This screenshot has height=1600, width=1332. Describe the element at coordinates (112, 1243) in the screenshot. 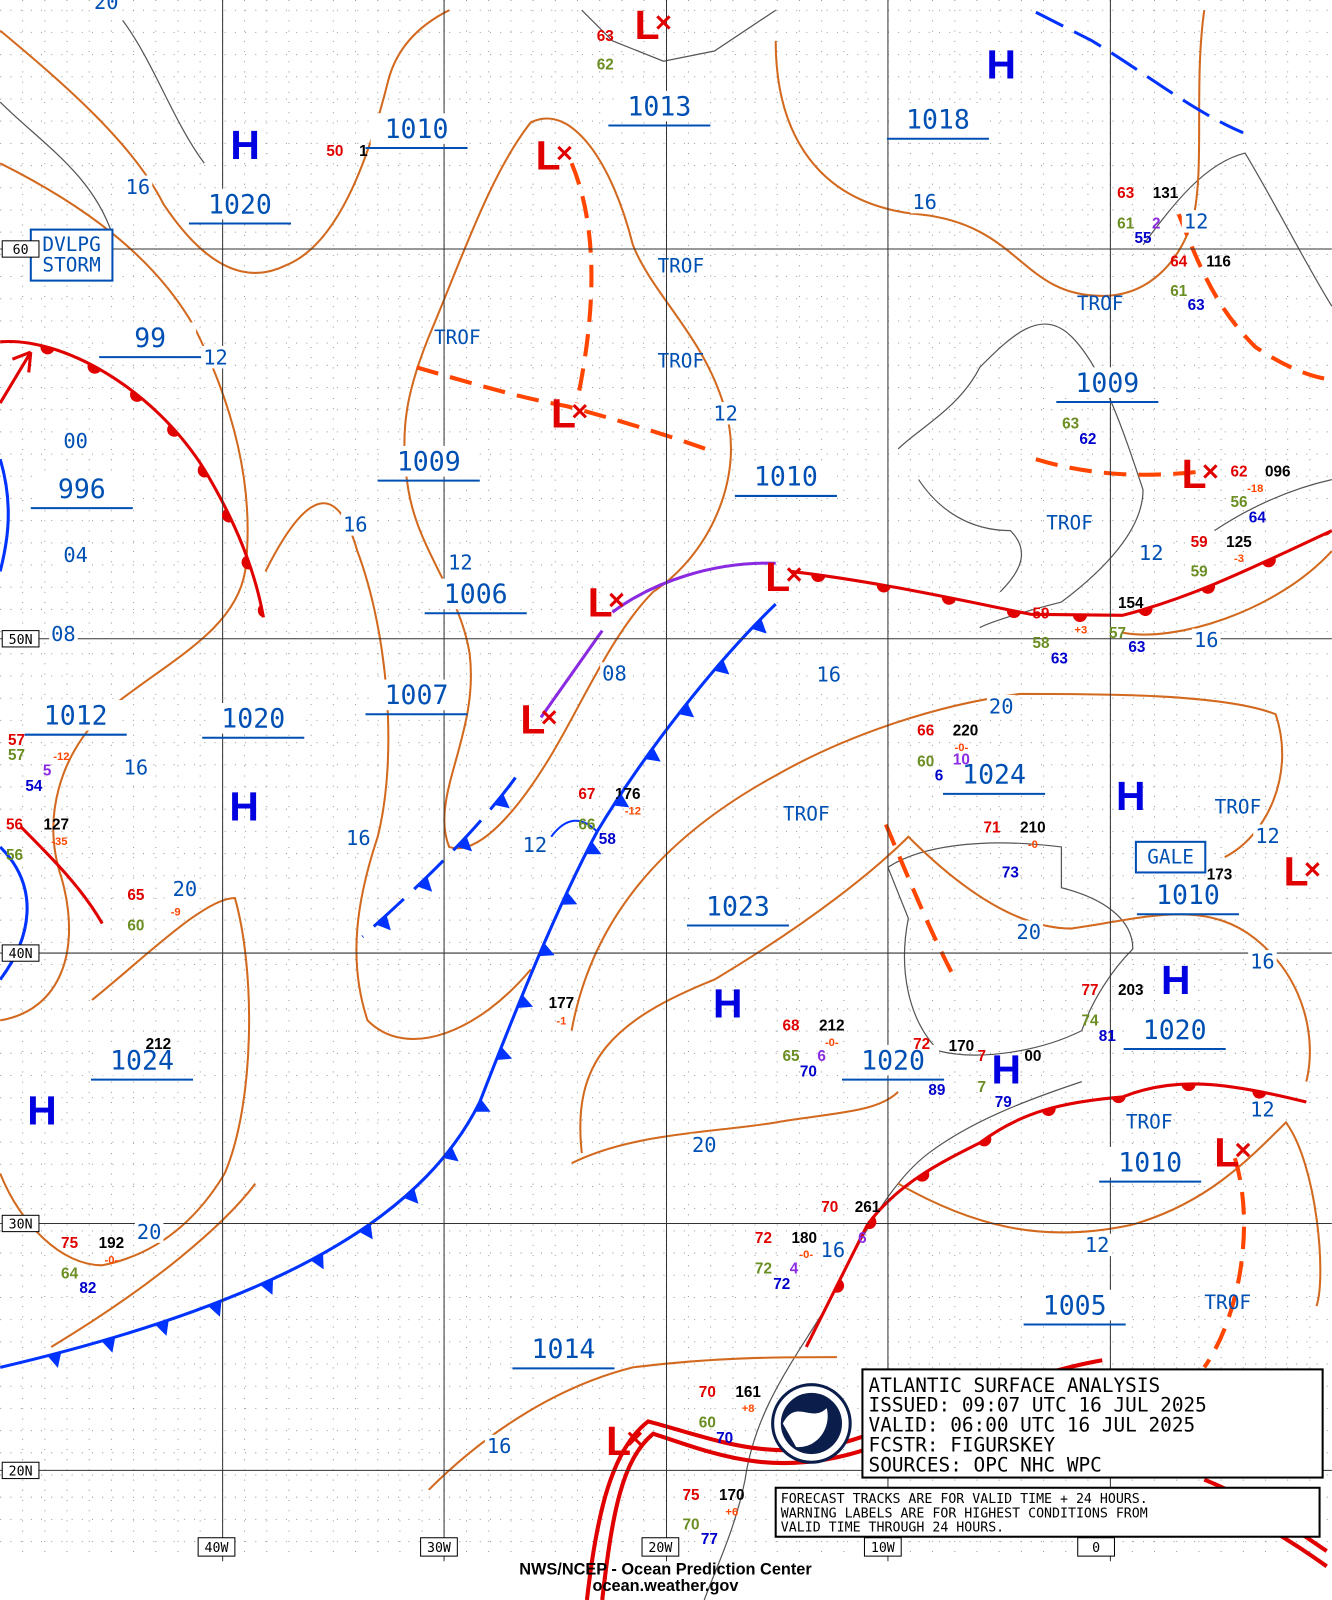

I see `station-value: 192` at that location.